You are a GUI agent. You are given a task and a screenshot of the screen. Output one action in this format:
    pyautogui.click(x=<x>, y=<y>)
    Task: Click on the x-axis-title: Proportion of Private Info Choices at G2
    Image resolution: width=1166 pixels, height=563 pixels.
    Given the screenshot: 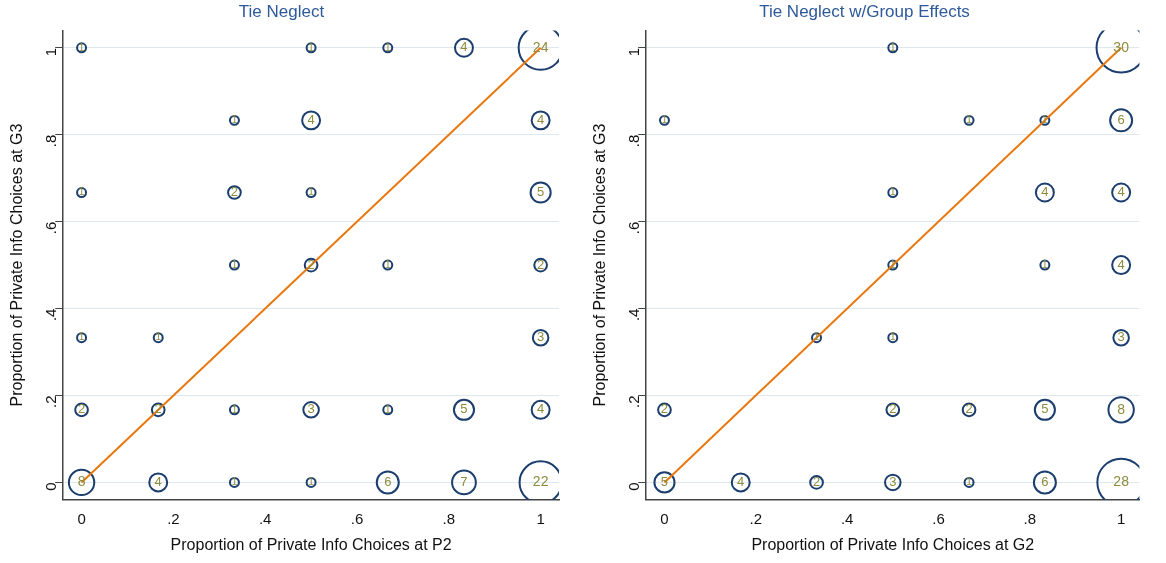 What is the action you would take?
    pyautogui.click(x=893, y=544)
    